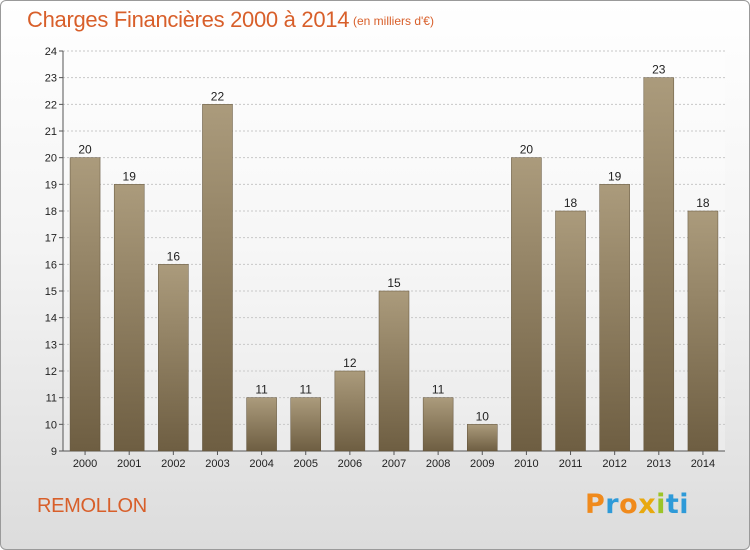 The height and width of the screenshot is (550, 750). What do you see at coordinates (482, 464) in the screenshot?
I see `x-tick-label: 2009` at bounding box center [482, 464].